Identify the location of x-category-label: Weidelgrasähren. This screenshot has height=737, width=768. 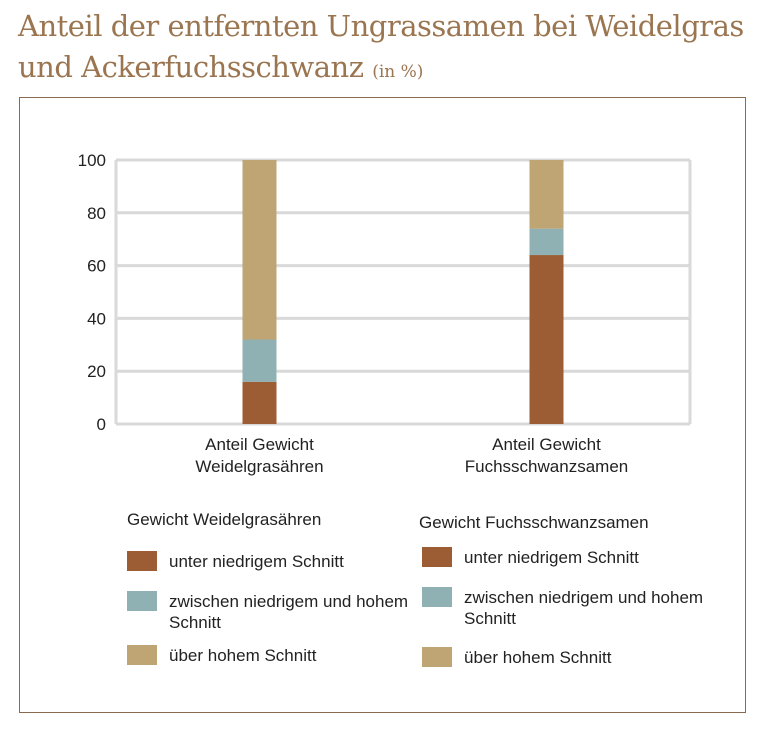
(259, 466).